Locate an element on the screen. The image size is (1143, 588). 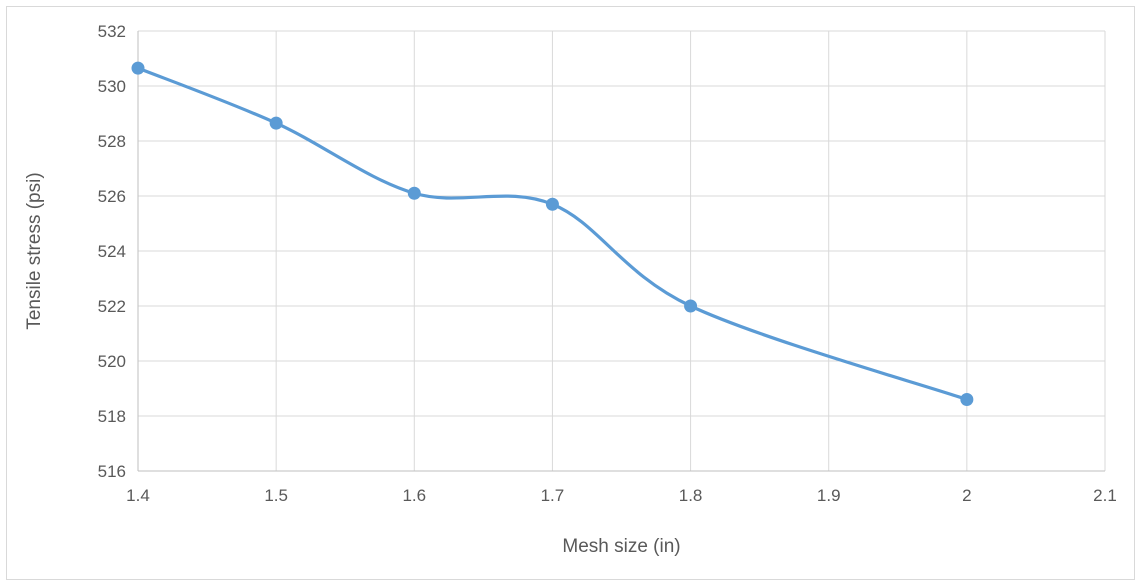
y-tick-label: 522 is located at coordinates (112, 306).